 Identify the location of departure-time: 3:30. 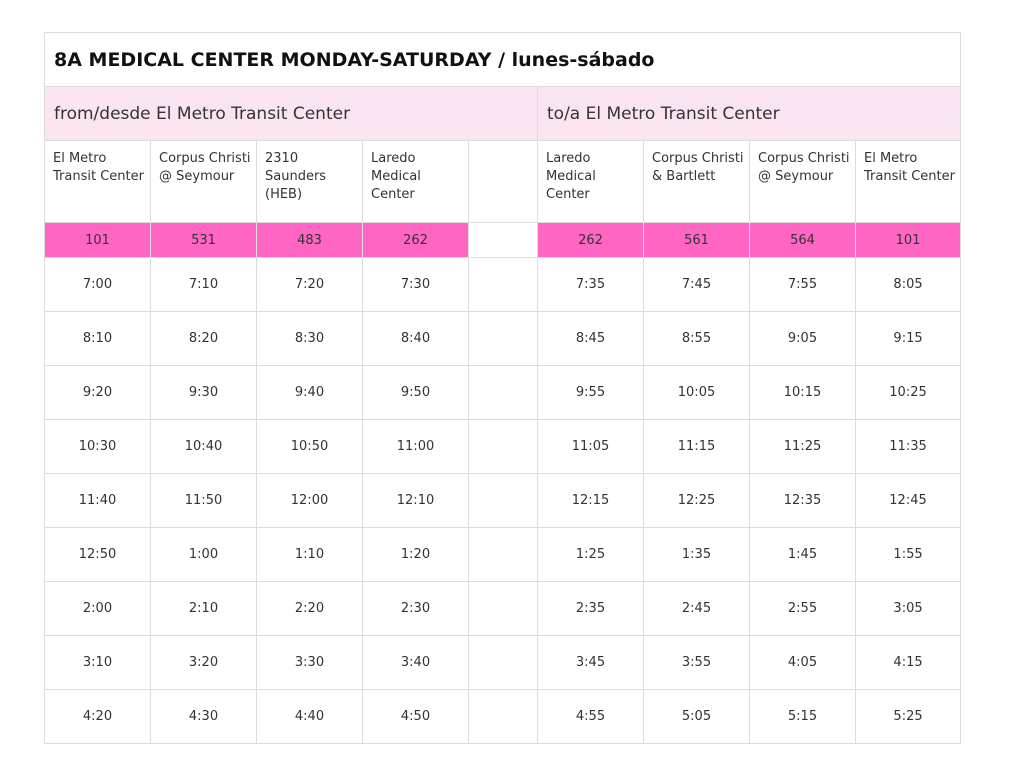
(309, 662).